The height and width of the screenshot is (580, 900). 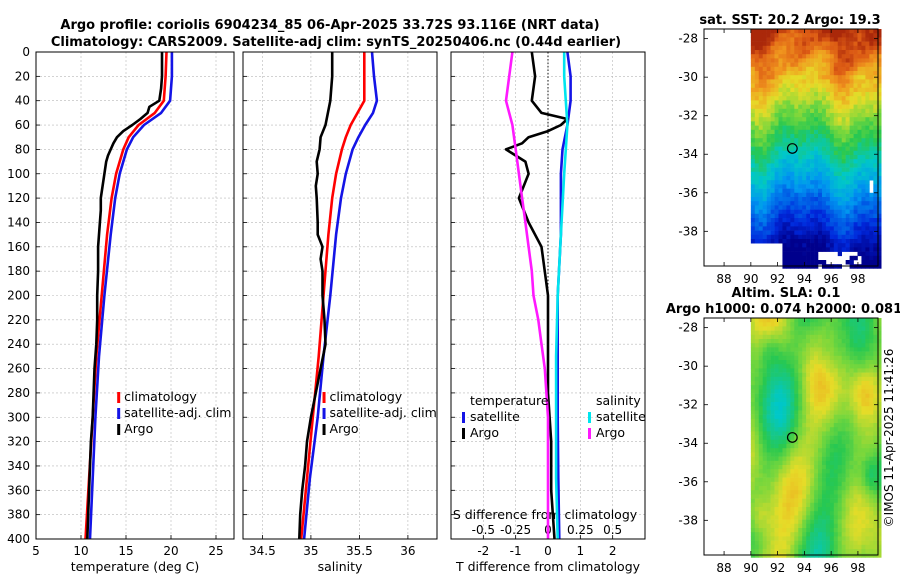 What do you see at coordinates (36, 551) in the screenshot?
I see `x-tick-label: 5` at bounding box center [36, 551].